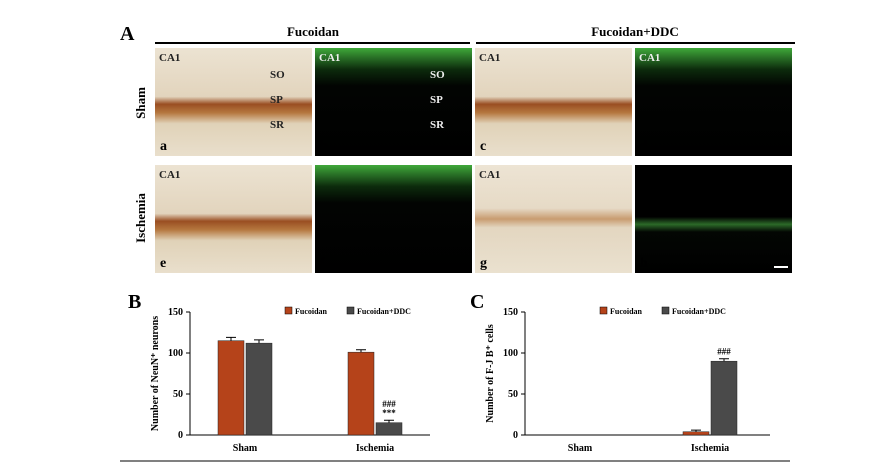 This screenshot has height=463, width=890. What do you see at coordinates (127, 34) in the screenshot?
I see `panel-label: A` at bounding box center [127, 34].